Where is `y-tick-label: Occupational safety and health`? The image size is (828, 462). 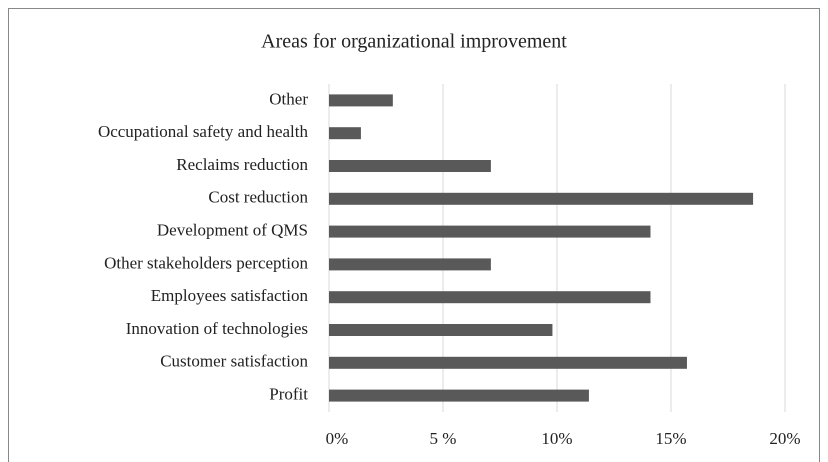 y-tick-label: Occupational safety and health is located at coordinates (203, 131).